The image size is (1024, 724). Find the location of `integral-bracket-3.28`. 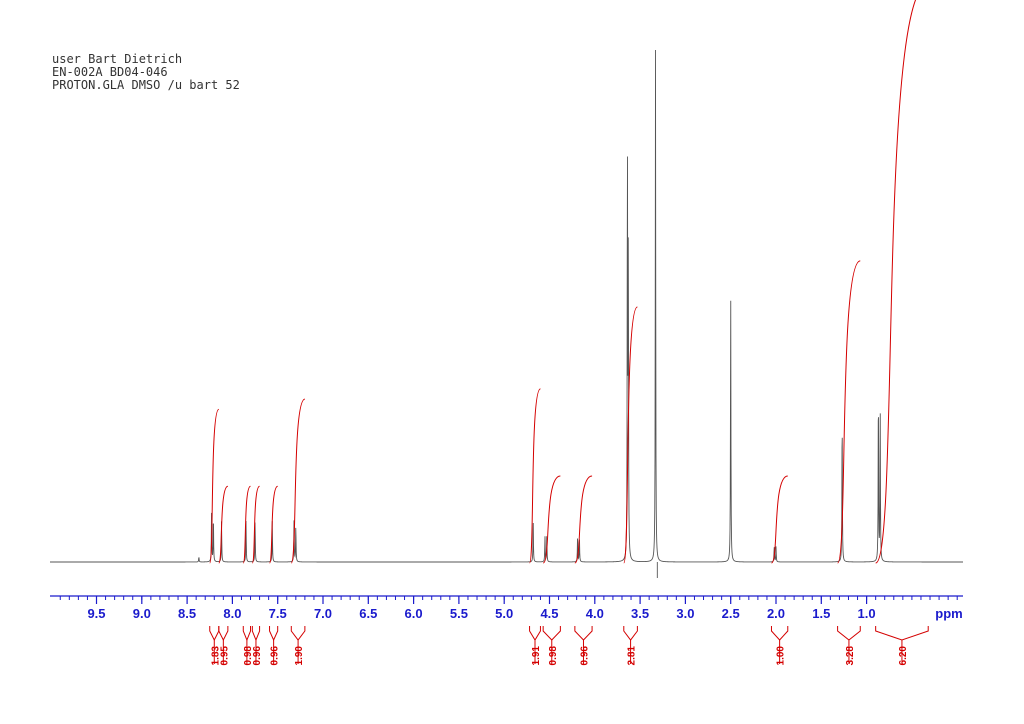

integral-bracket-3.28 is located at coordinates (849, 633).